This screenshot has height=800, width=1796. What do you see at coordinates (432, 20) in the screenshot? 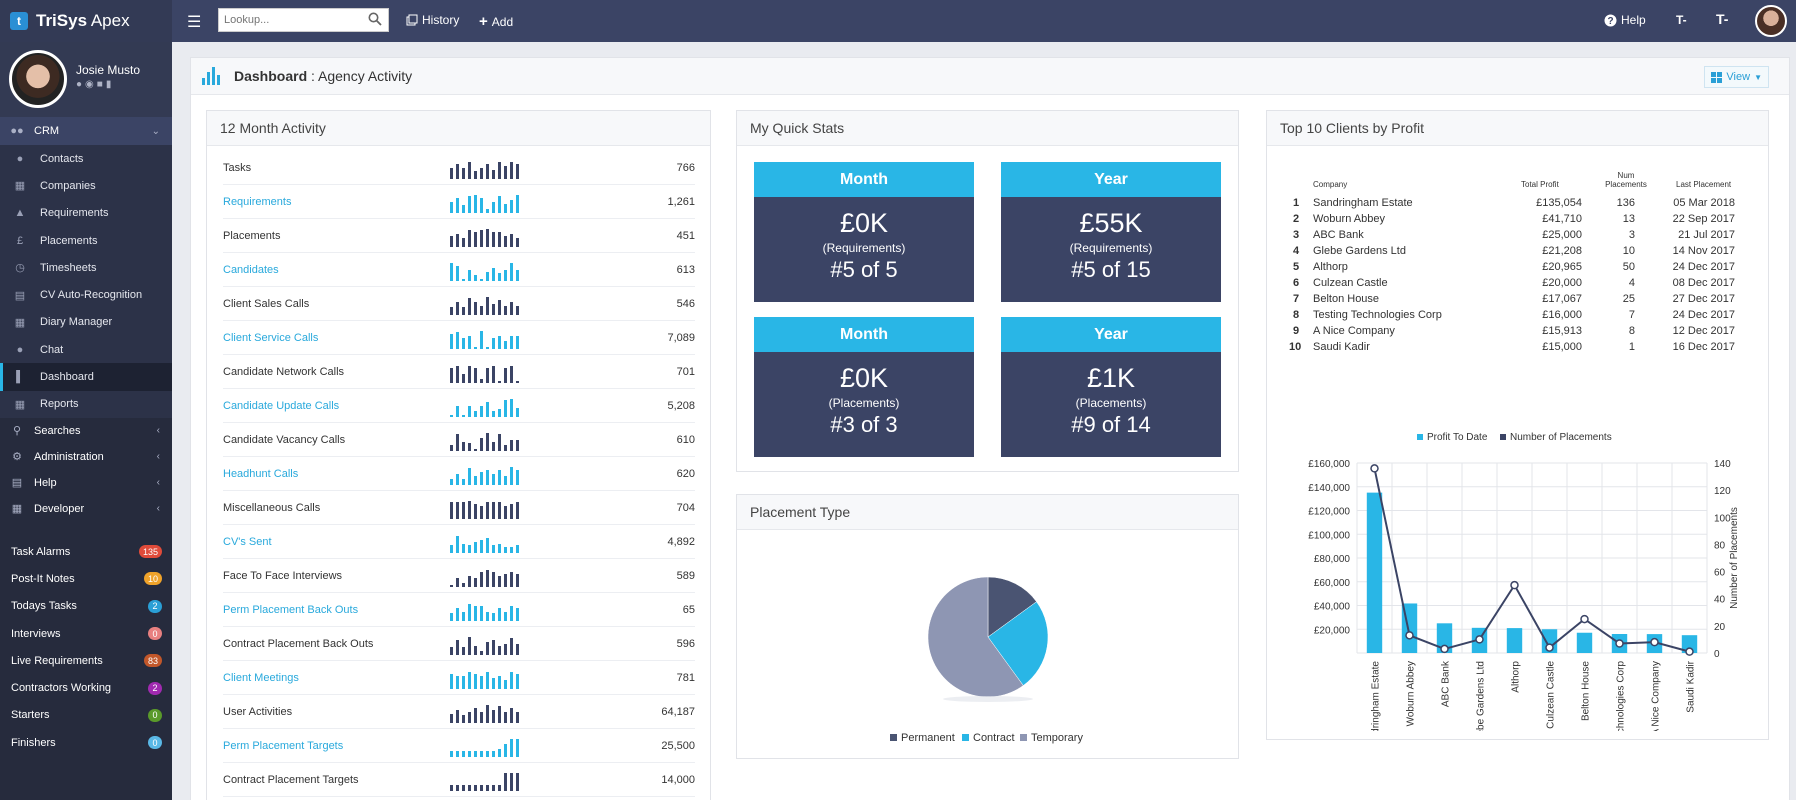
I see `history-button: History` at bounding box center [432, 20].